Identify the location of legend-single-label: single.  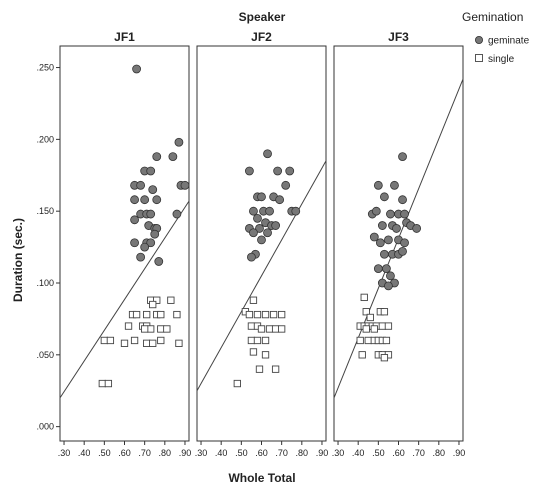
(501, 59).